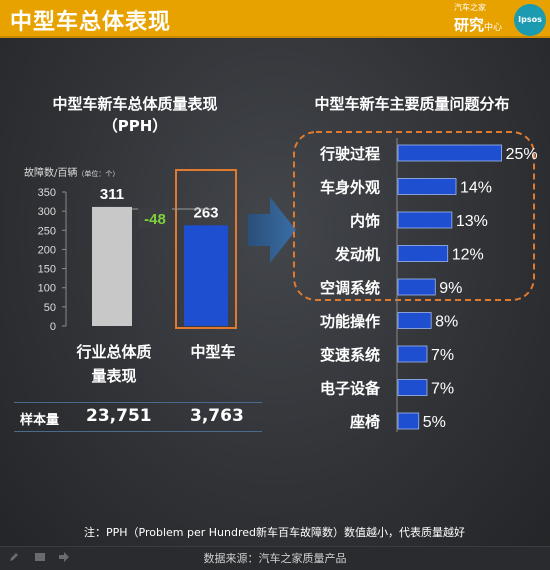  I want to click on category-label-4: 空调系统, so click(350, 288).